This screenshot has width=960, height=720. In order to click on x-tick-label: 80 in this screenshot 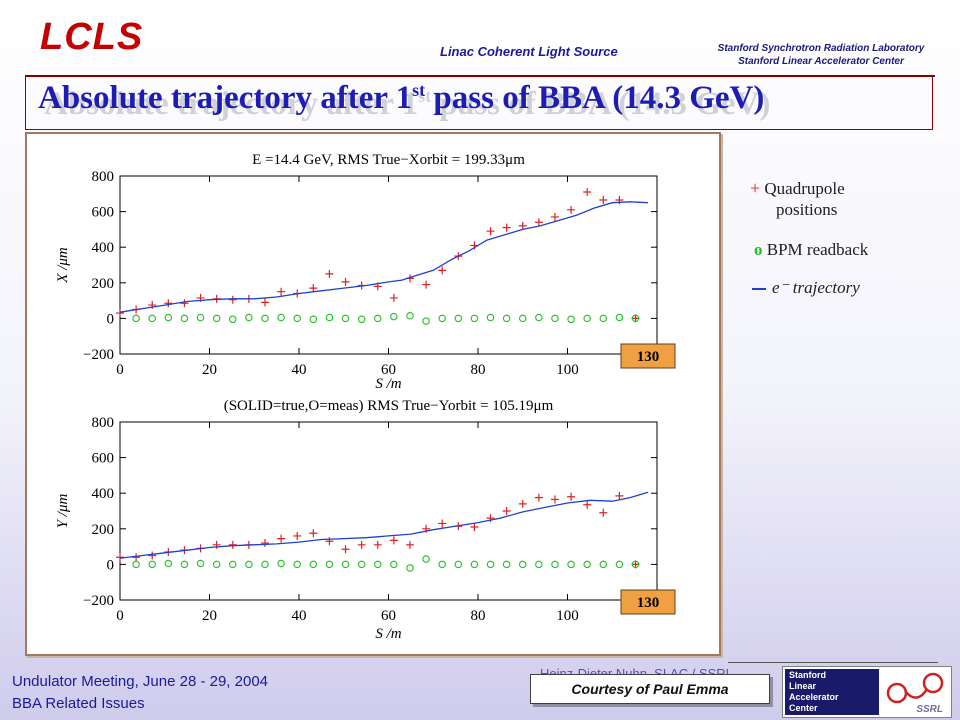, I will do `click(478, 370)`.